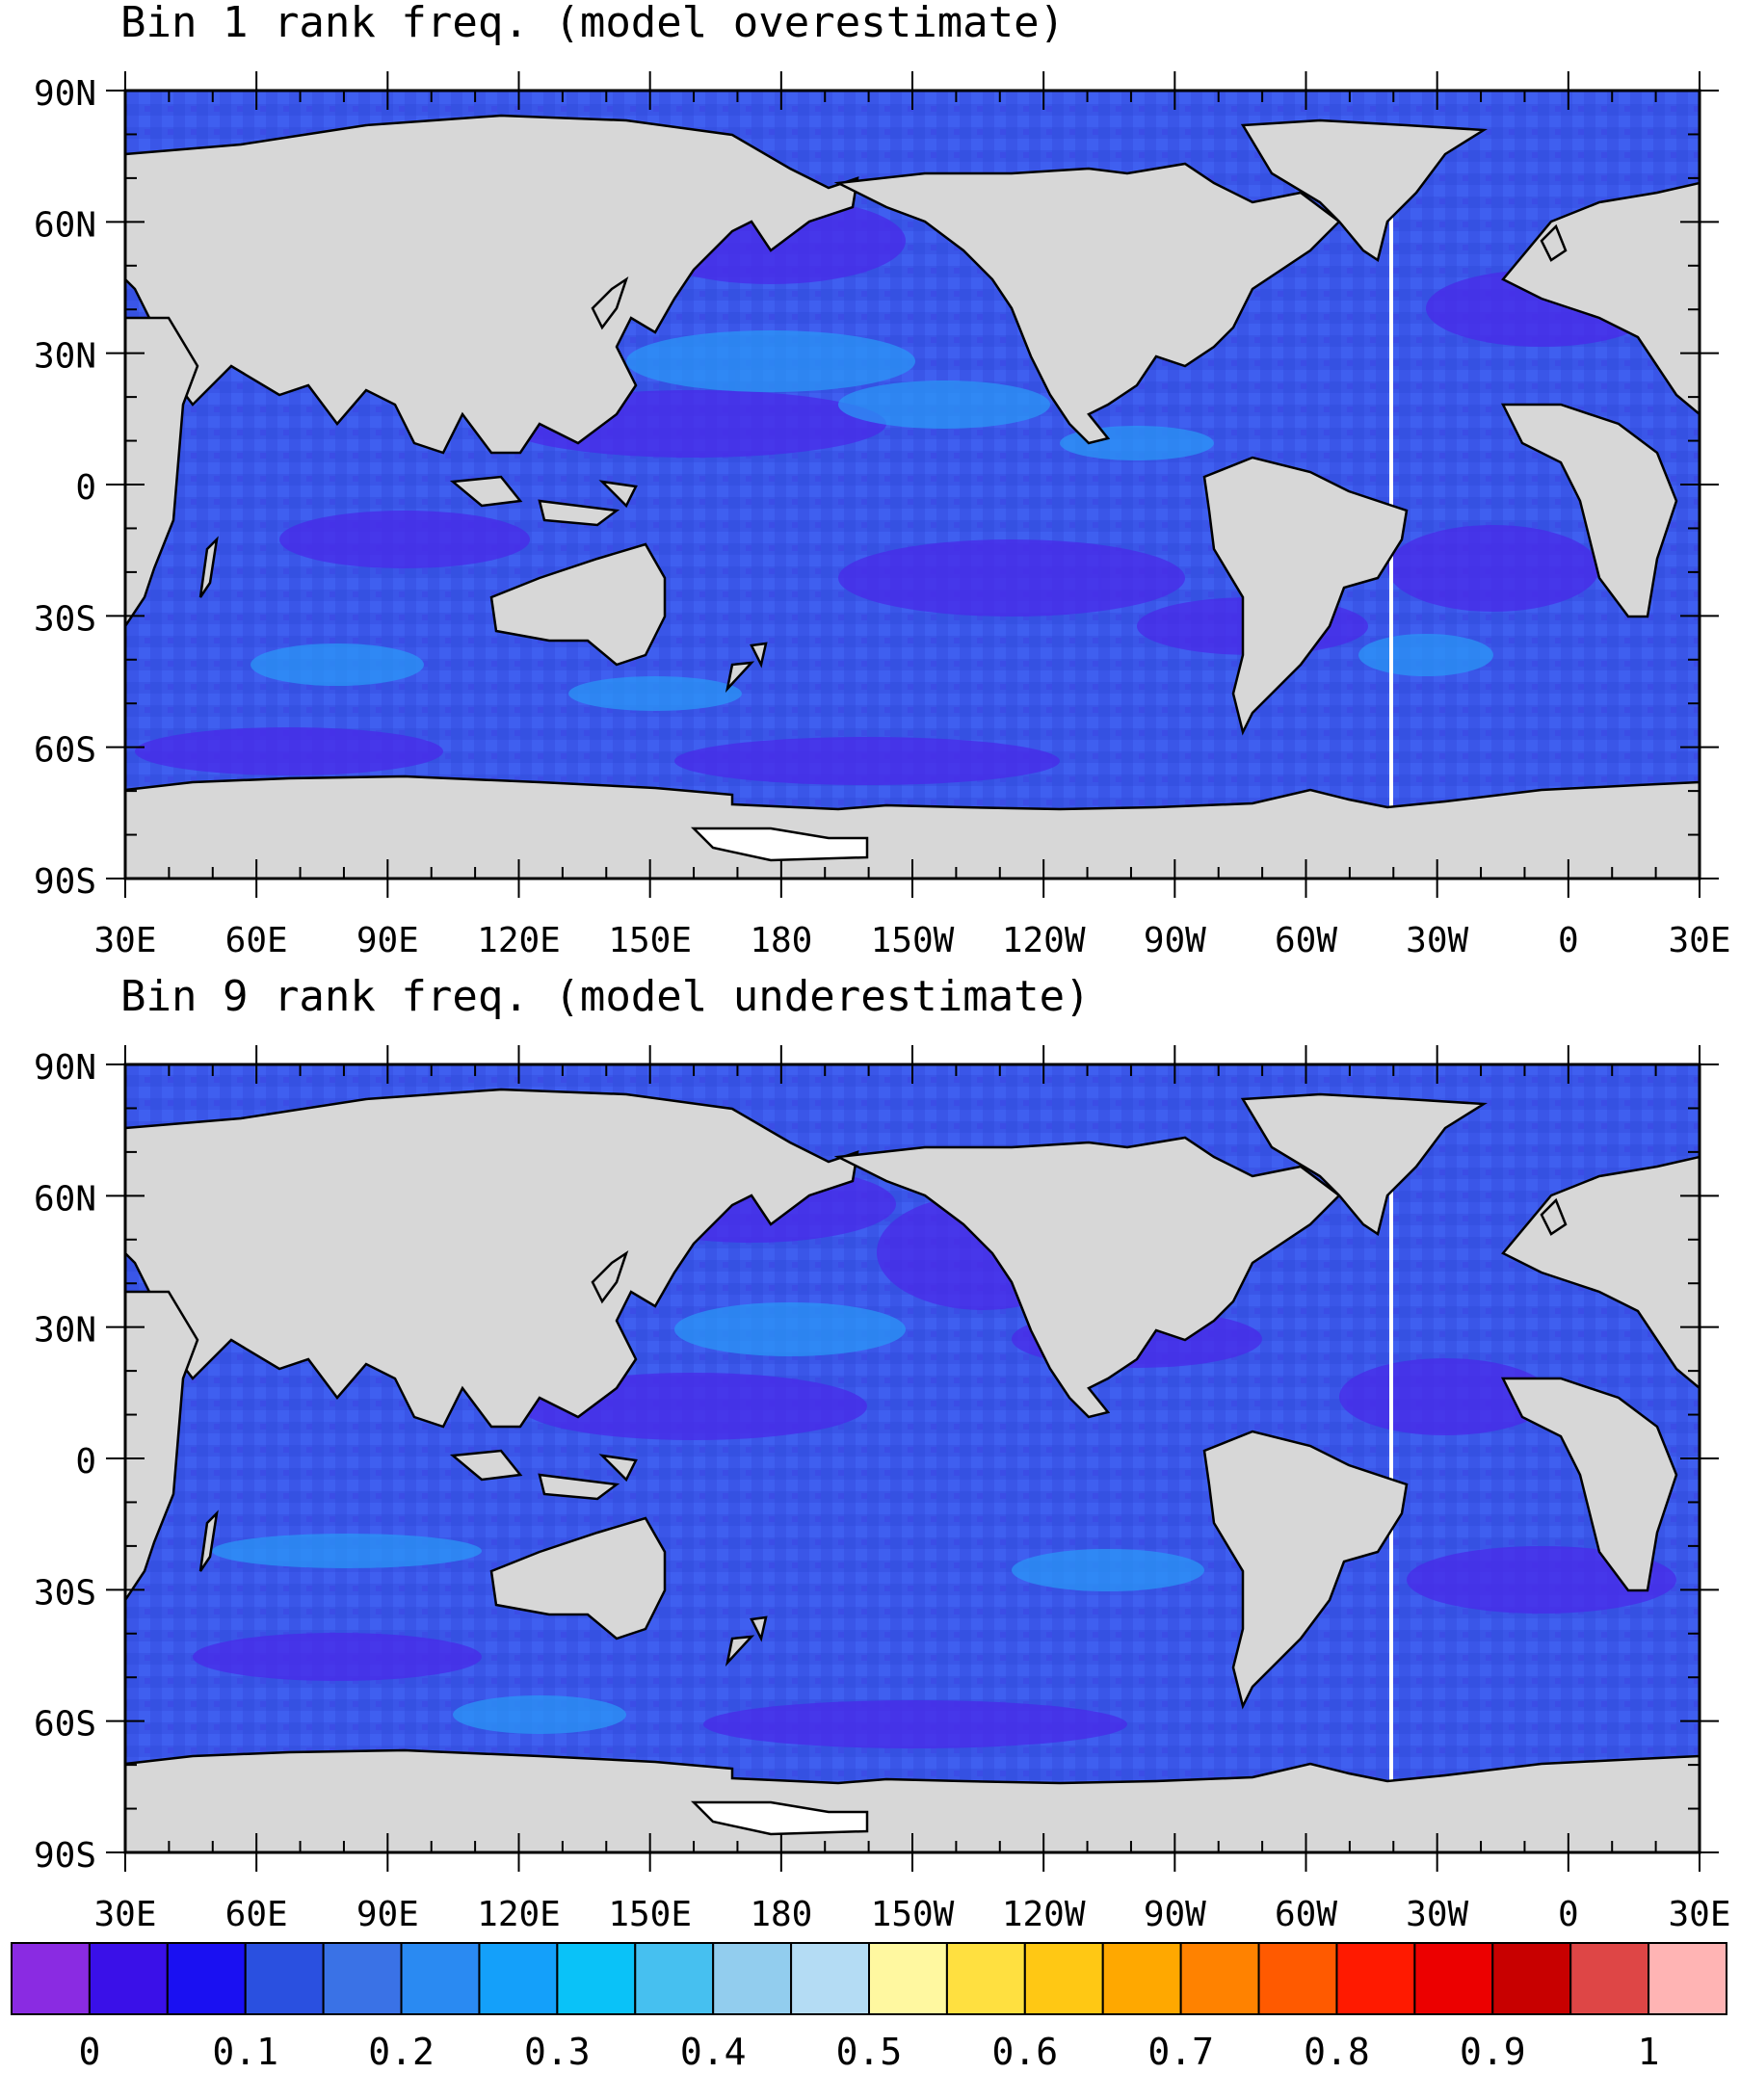 The width and height of the screenshot is (1740, 2100). I want to click on panel-title: Bin 1 rank freq. (model overestimate), so click(592, 23).